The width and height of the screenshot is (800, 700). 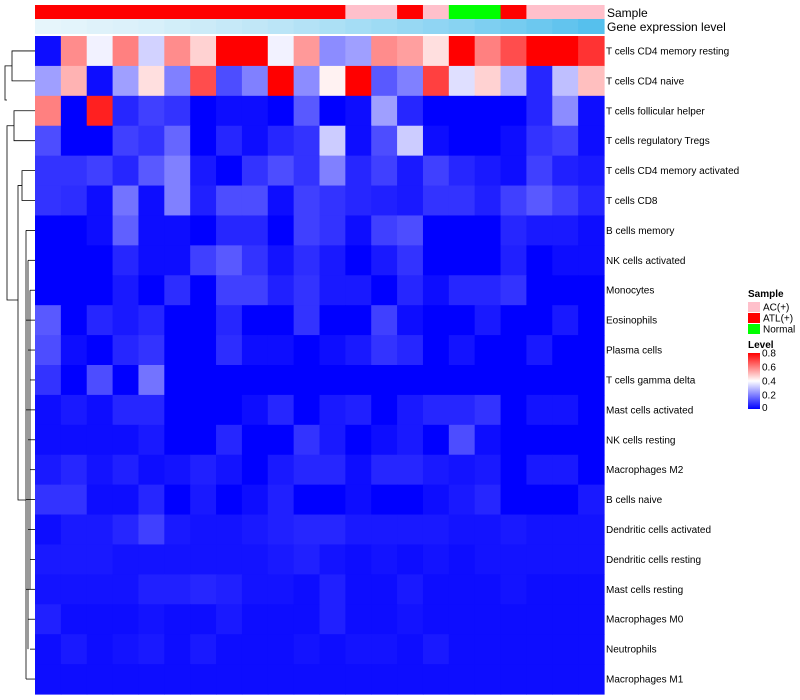 What do you see at coordinates (488, 12) in the screenshot?
I see `sample-annotation-cell` at bounding box center [488, 12].